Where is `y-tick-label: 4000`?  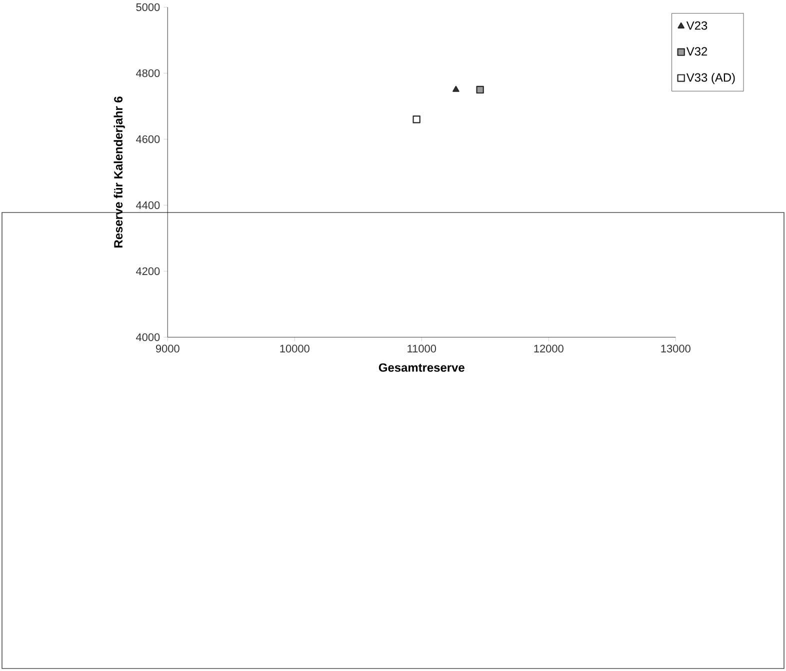
y-tick-label: 4000 is located at coordinates (148, 338).